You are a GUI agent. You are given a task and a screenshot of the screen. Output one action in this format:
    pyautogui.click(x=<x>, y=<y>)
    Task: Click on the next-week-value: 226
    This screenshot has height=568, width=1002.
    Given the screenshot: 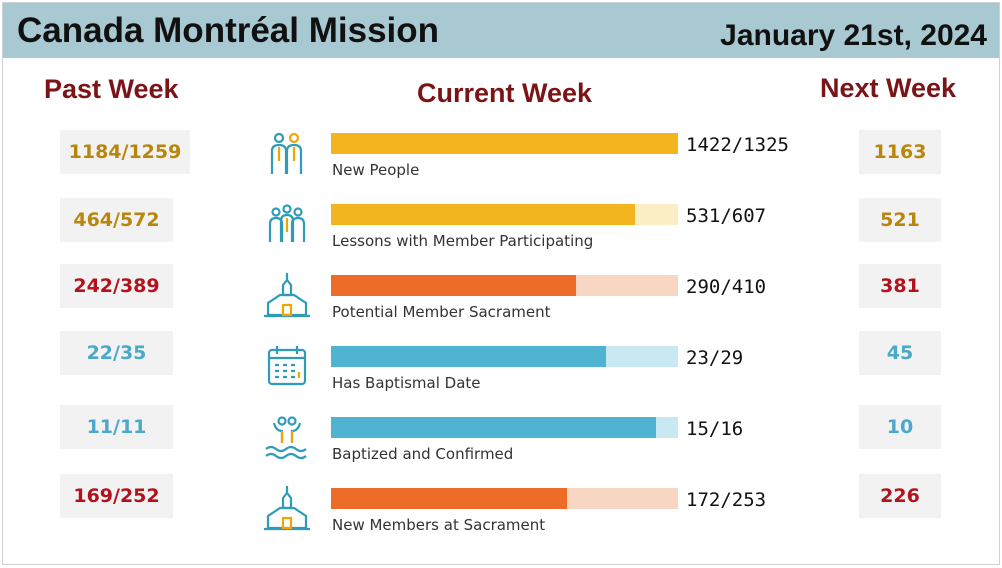 What is the action you would take?
    pyautogui.click(x=900, y=496)
    